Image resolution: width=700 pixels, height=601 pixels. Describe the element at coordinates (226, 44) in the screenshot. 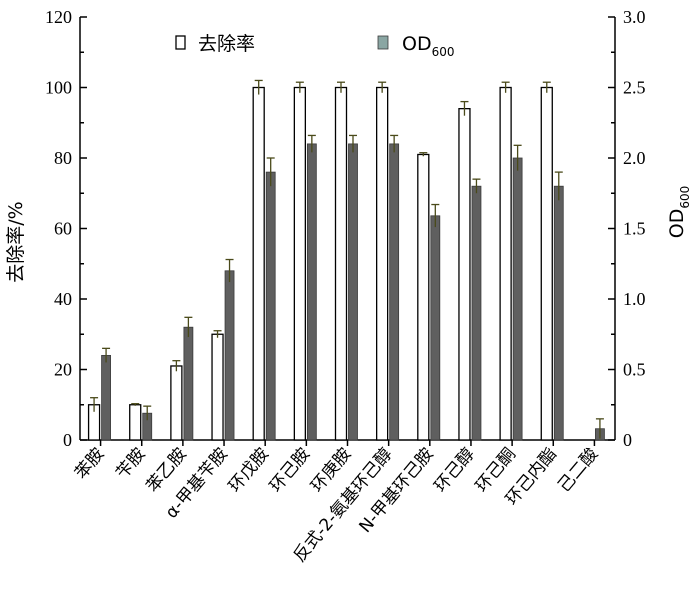

I see `legend-label-removal: 去除率` at that location.